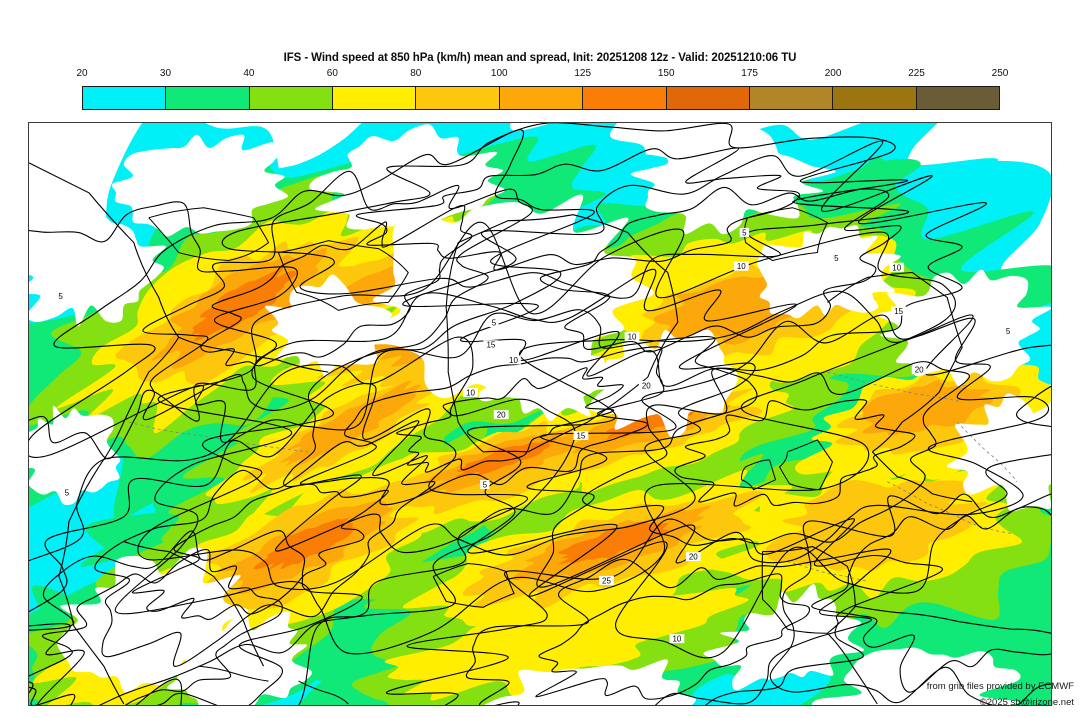  Describe the element at coordinates (82, 73) in the screenshot. I see `colorbar-tick: 20` at that location.